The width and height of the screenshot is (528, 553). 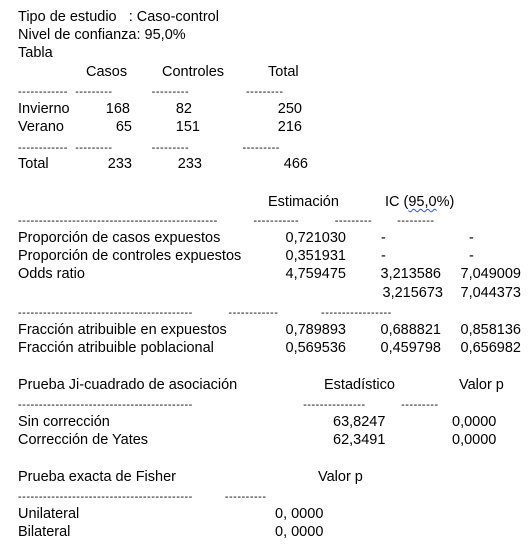 I want to click on fisher-label: Bilateral, so click(x=44, y=532).